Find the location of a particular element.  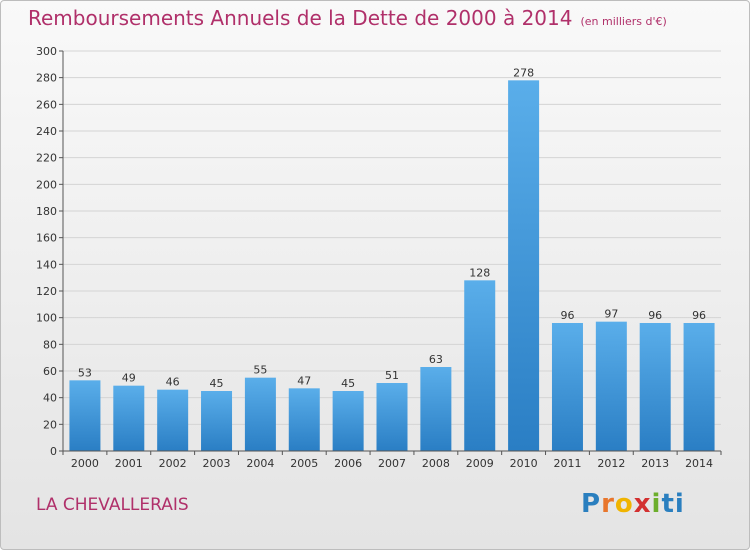

x-tick-label: 2004 is located at coordinates (260, 463).